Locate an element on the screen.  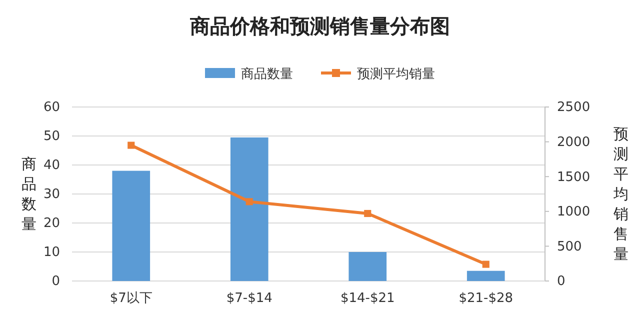
y-tick-label: 30 is located at coordinates (51, 194).